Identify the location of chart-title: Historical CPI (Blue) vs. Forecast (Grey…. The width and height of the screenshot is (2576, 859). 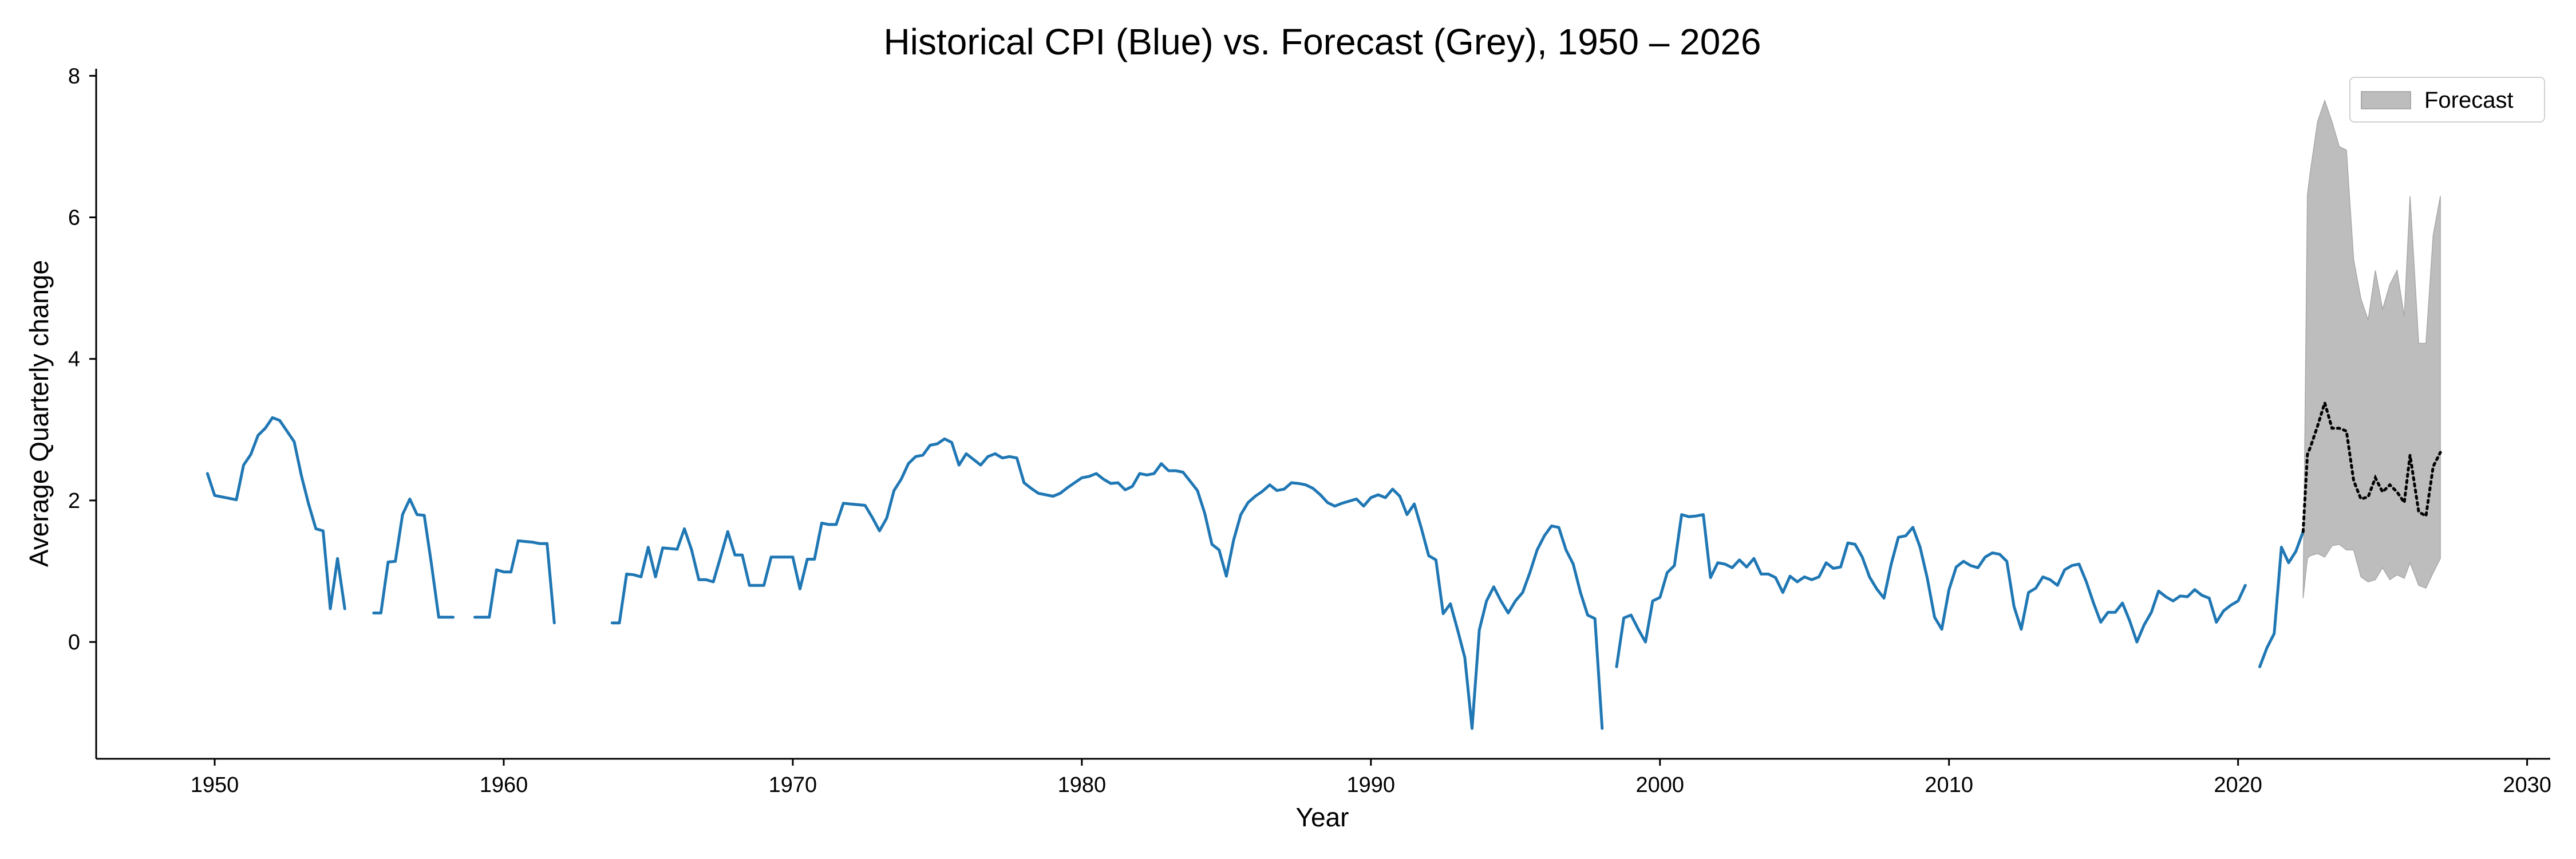
(1322, 41).